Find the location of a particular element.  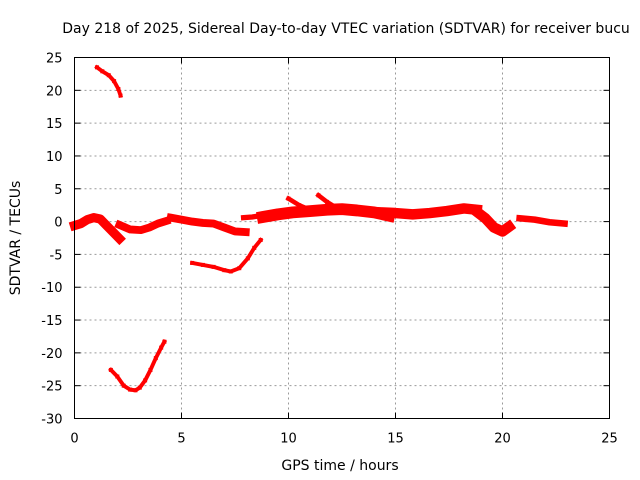

x-tick-label: 25 is located at coordinates (609, 439).